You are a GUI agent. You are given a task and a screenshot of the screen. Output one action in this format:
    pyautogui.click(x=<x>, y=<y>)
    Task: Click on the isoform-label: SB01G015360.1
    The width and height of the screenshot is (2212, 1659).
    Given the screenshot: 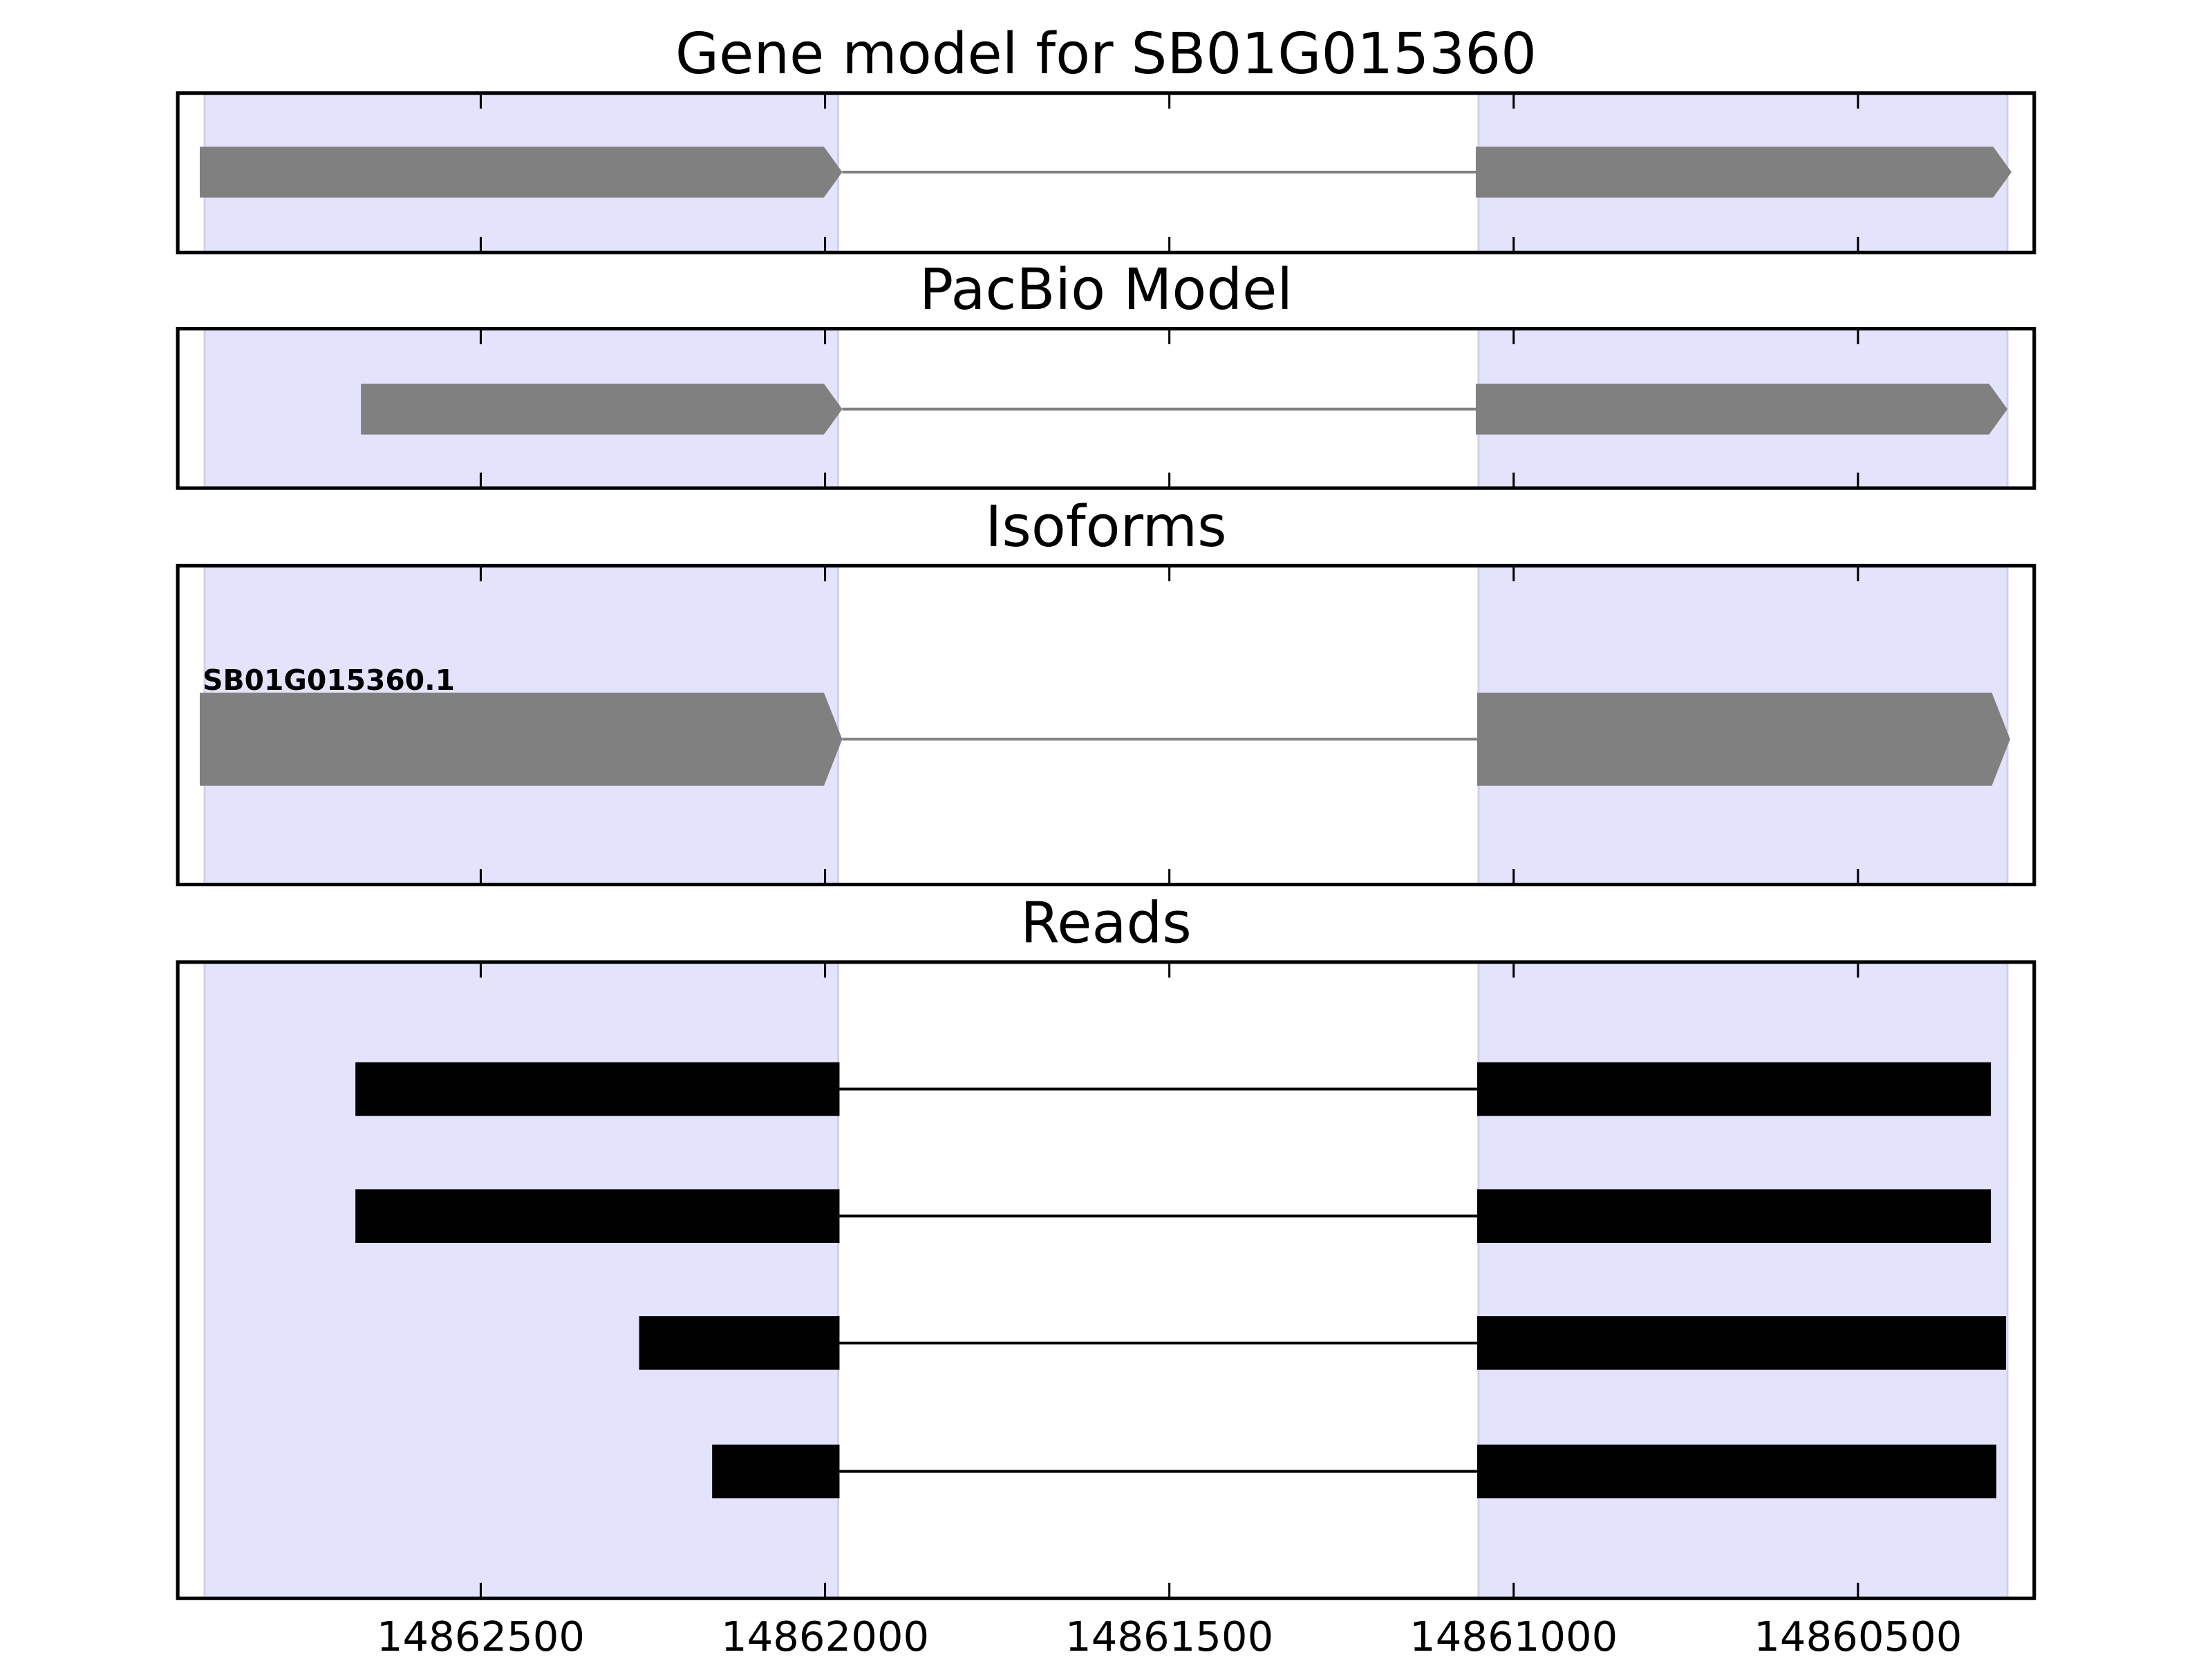 What is the action you would take?
    pyautogui.click(x=329, y=680)
    